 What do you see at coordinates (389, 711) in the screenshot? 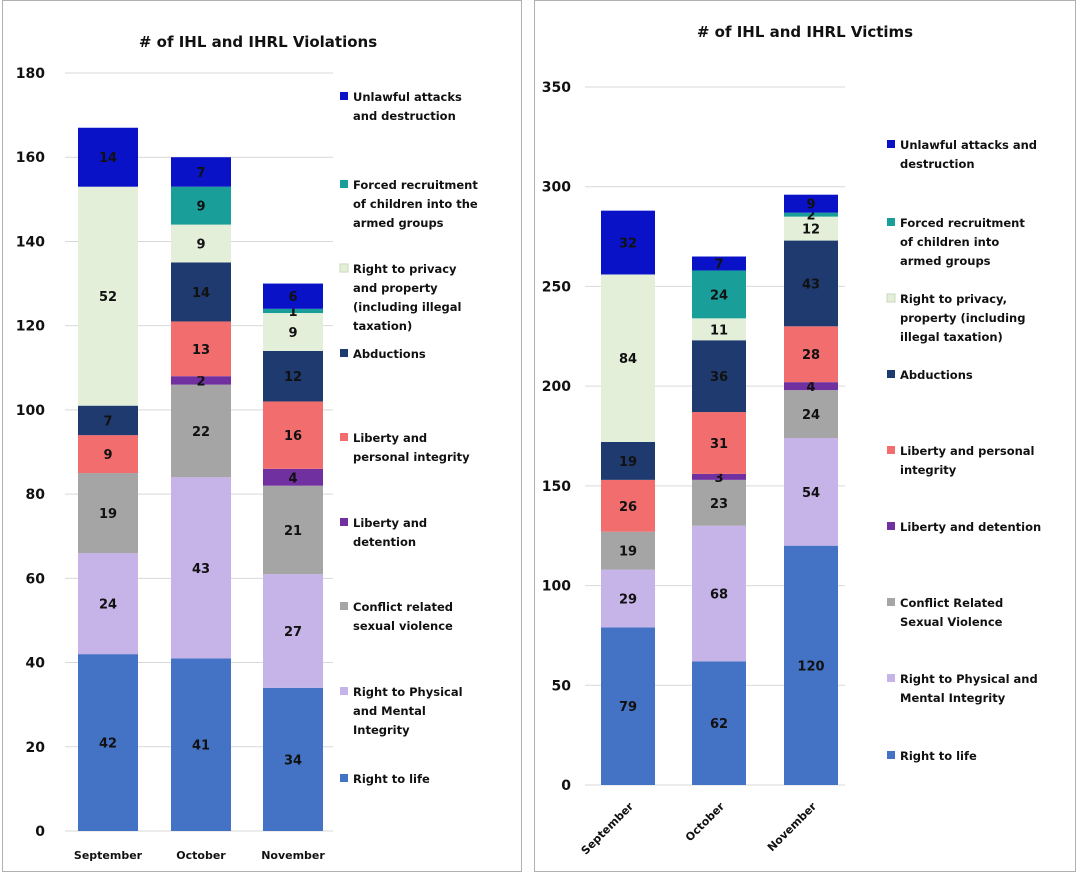
I see `legend-label: and Mental` at bounding box center [389, 711].